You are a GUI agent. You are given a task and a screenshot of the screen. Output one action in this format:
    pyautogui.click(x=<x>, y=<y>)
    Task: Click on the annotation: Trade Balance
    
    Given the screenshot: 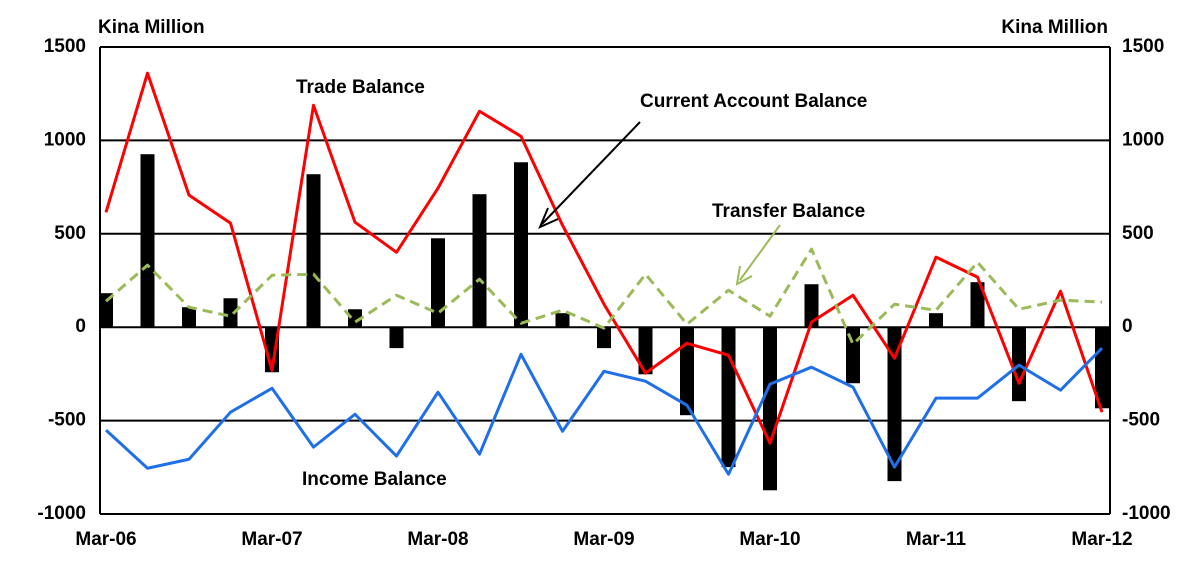 What is the action you would take?
    pyautogui.click(x=360, y=87)
    